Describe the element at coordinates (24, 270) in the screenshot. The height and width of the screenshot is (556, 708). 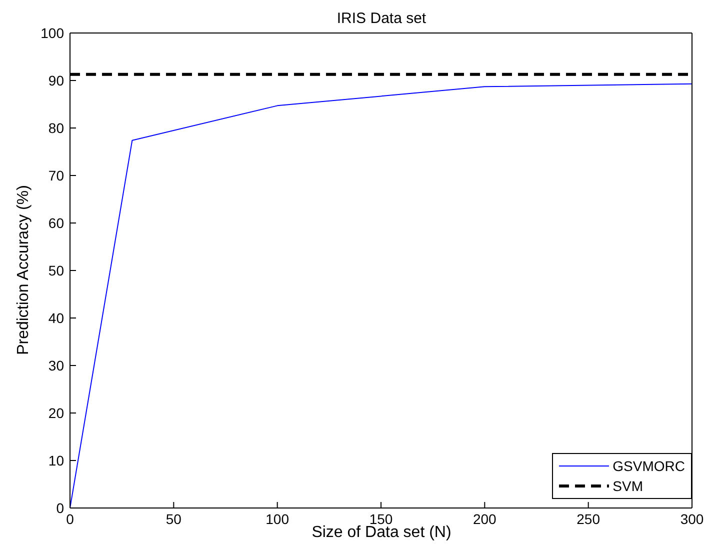
I see `y-axis-title: Prediction Accuracy (%)` at that location.